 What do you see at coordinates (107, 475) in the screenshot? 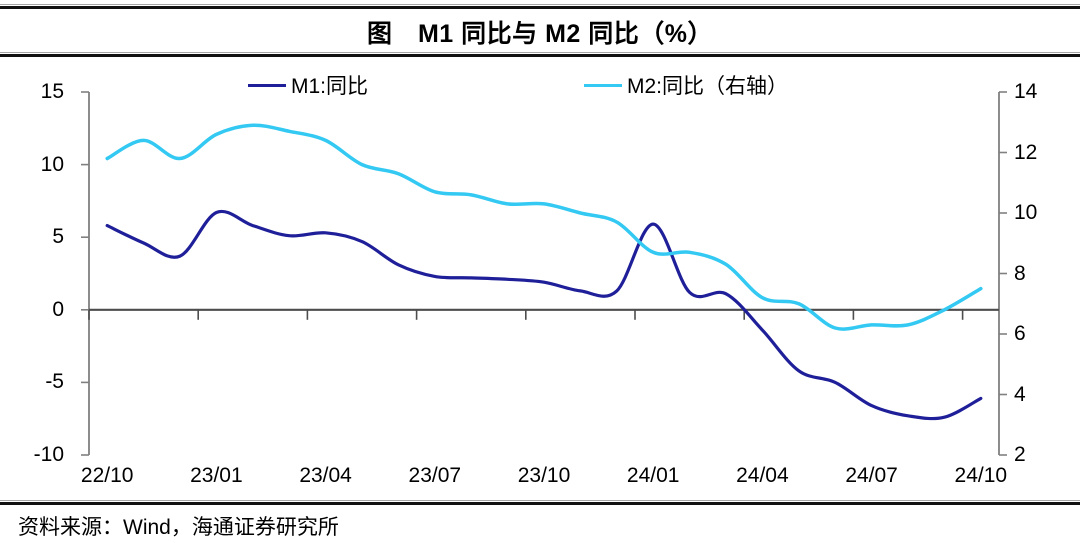
I see `x-axis-label-22/10: 22/10` at bounding box center [107, 475].